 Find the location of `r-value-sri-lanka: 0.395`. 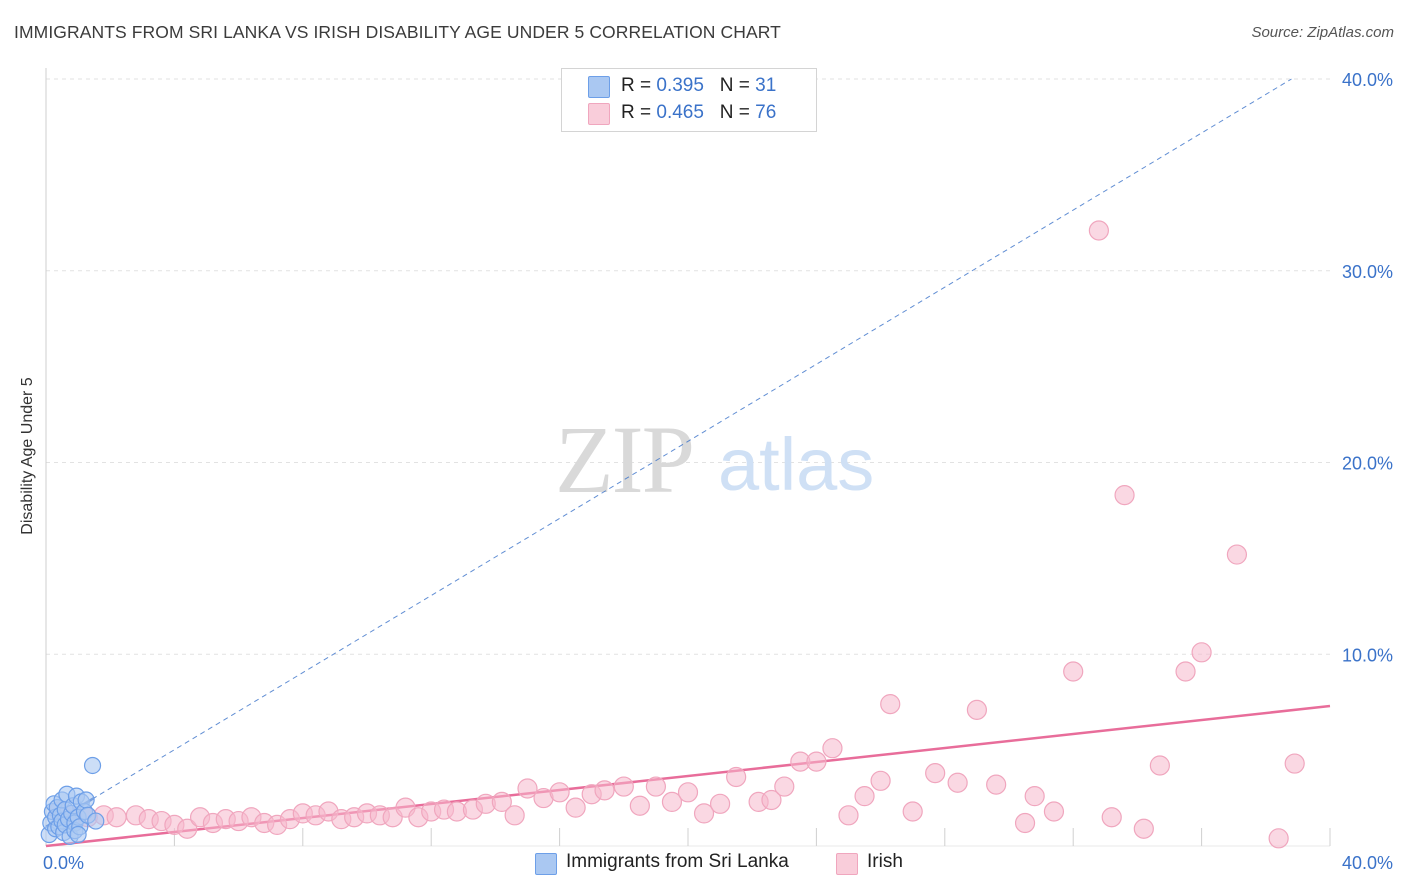

r-value-sri-lanka: 0.395 is located at coordinates (680, 85).